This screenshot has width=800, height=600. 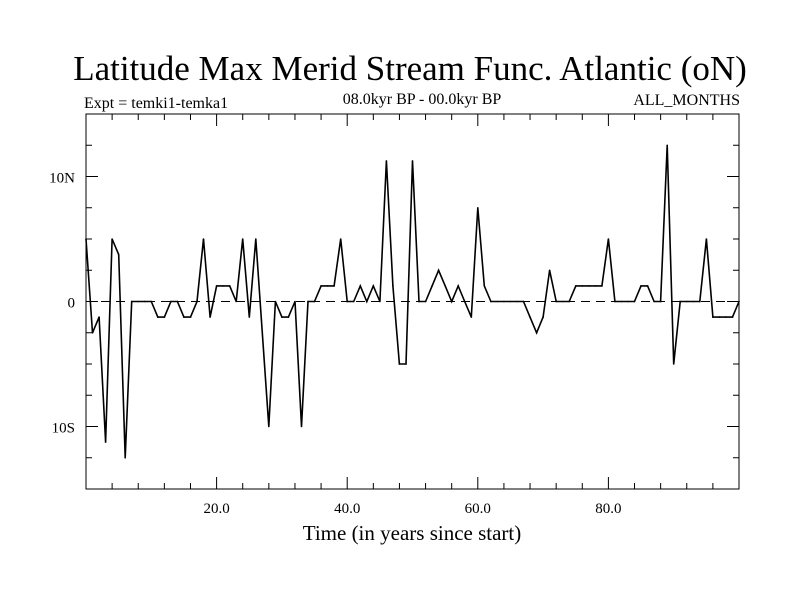 What do you see at coordinates (63, 429) in the screenshot?
I see `y-tick-label: 10S` at bounding box center [63, 429].